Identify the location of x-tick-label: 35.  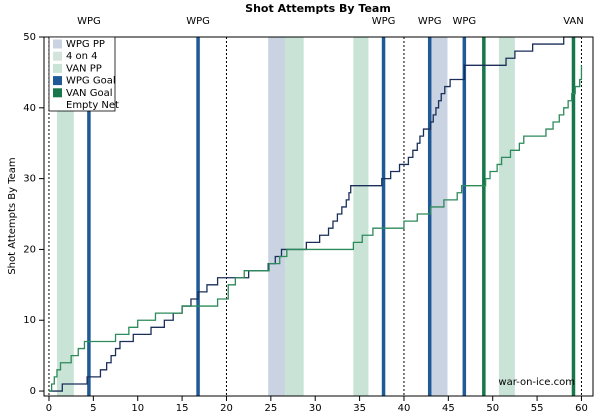
(359, 408).